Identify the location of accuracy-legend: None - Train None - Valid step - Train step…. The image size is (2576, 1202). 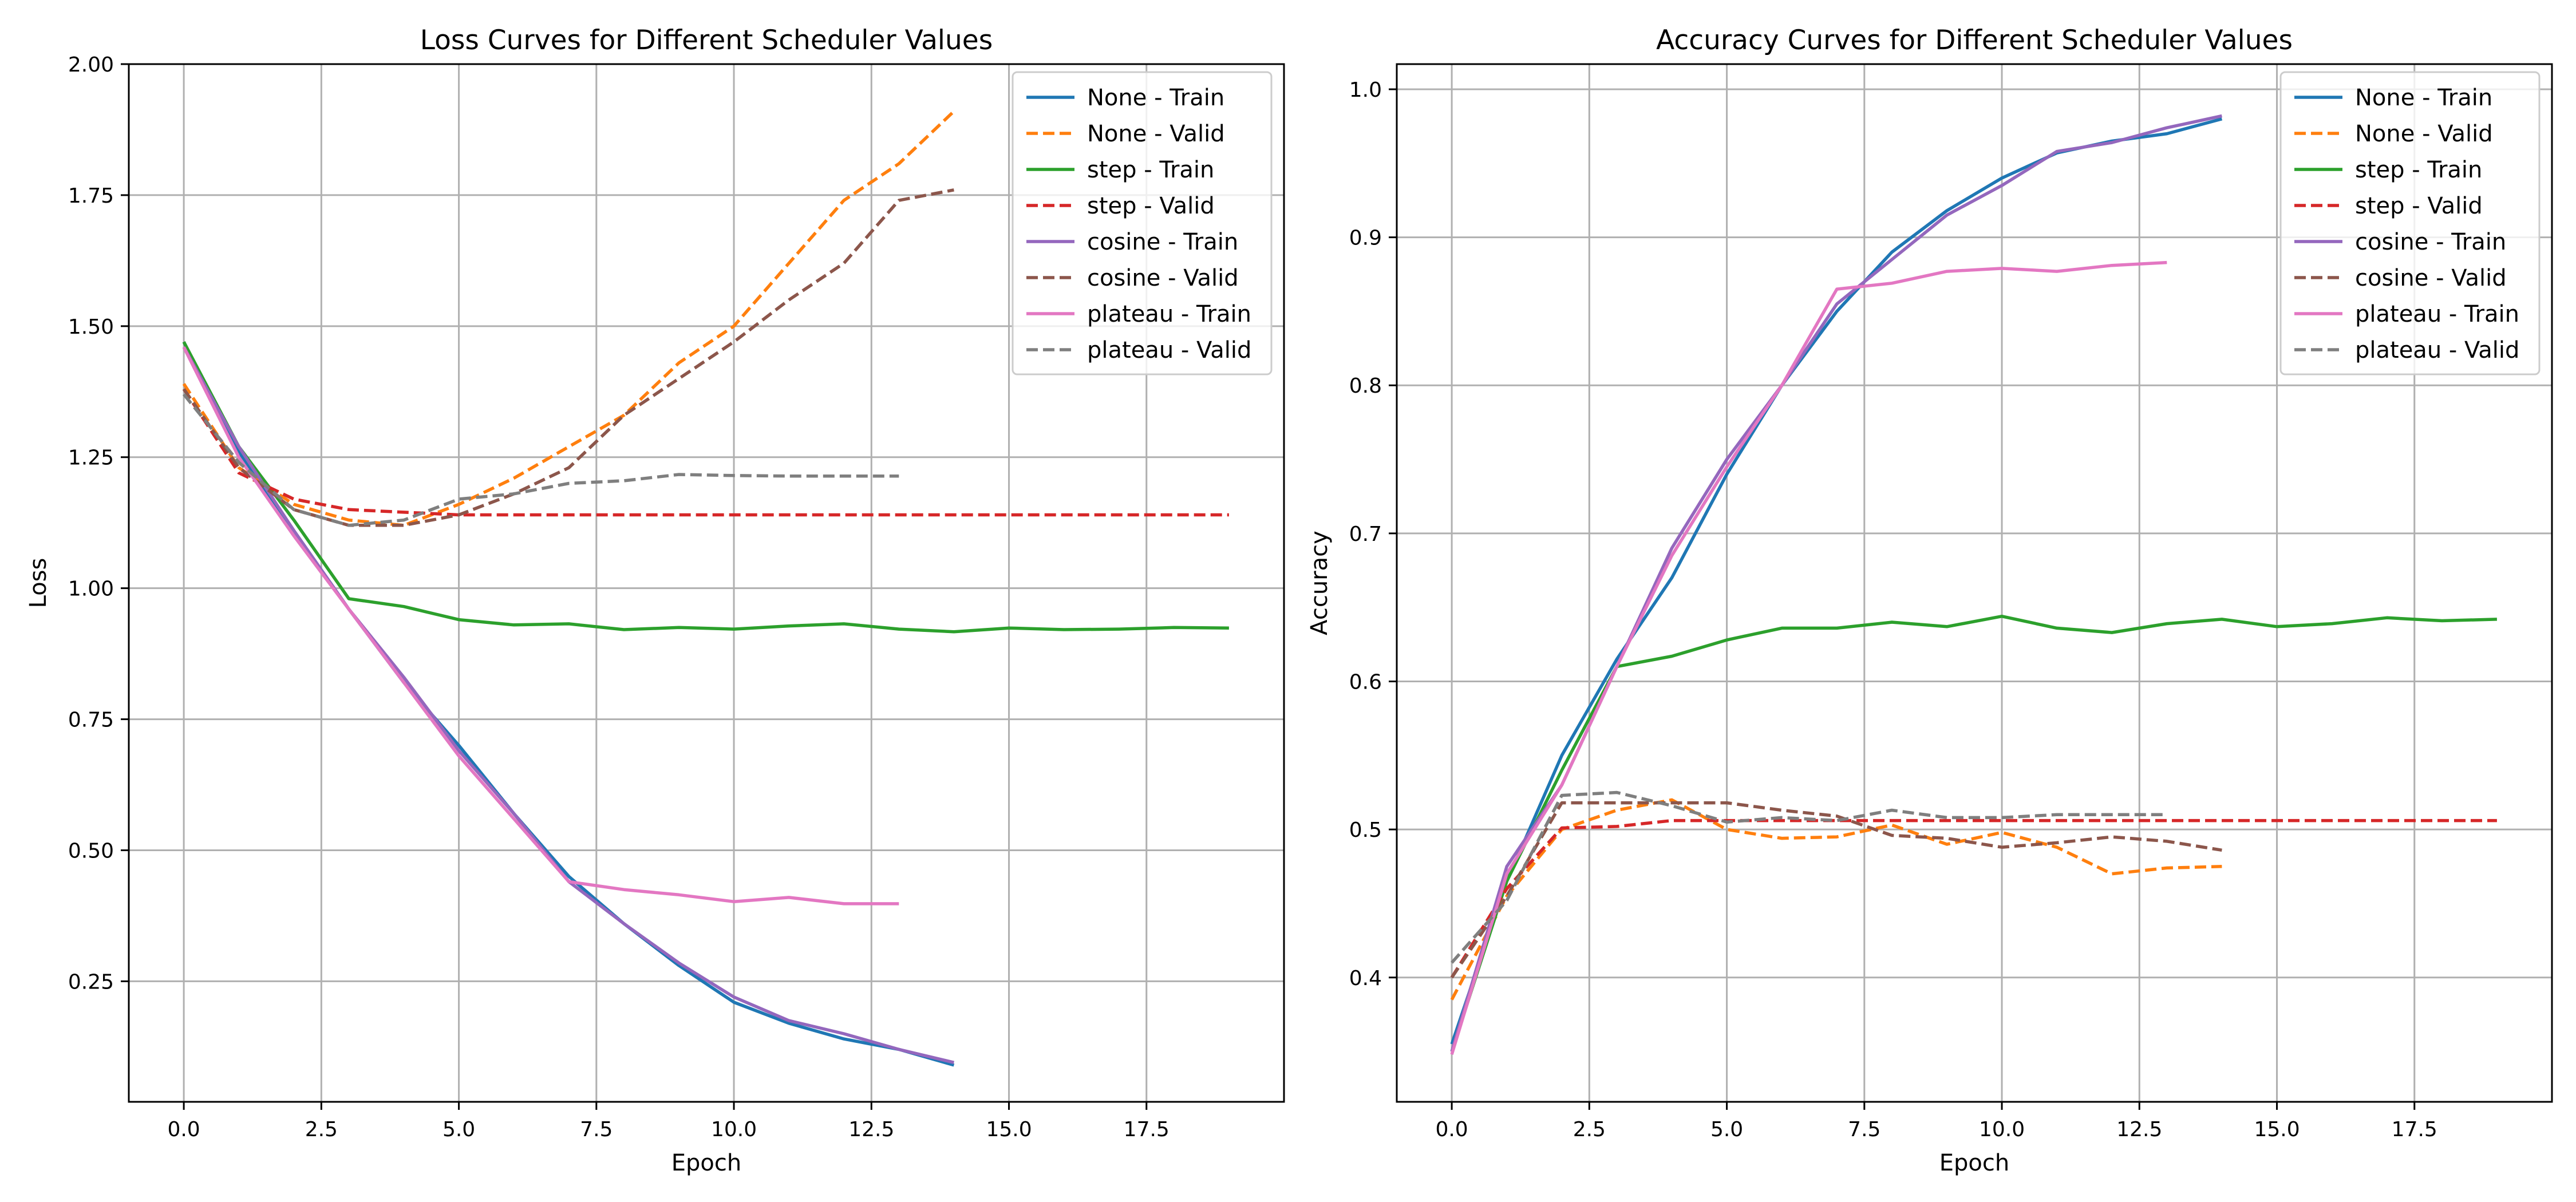
(2410, 223).